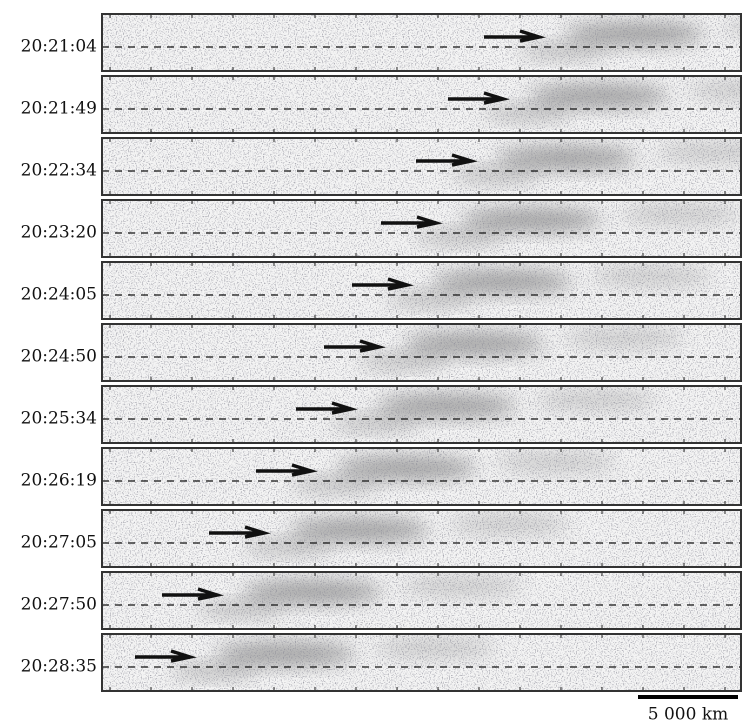 The height and width of the screenshot is (725, 742). I want to click on time-label: 20:26:19, so click(59, 481).